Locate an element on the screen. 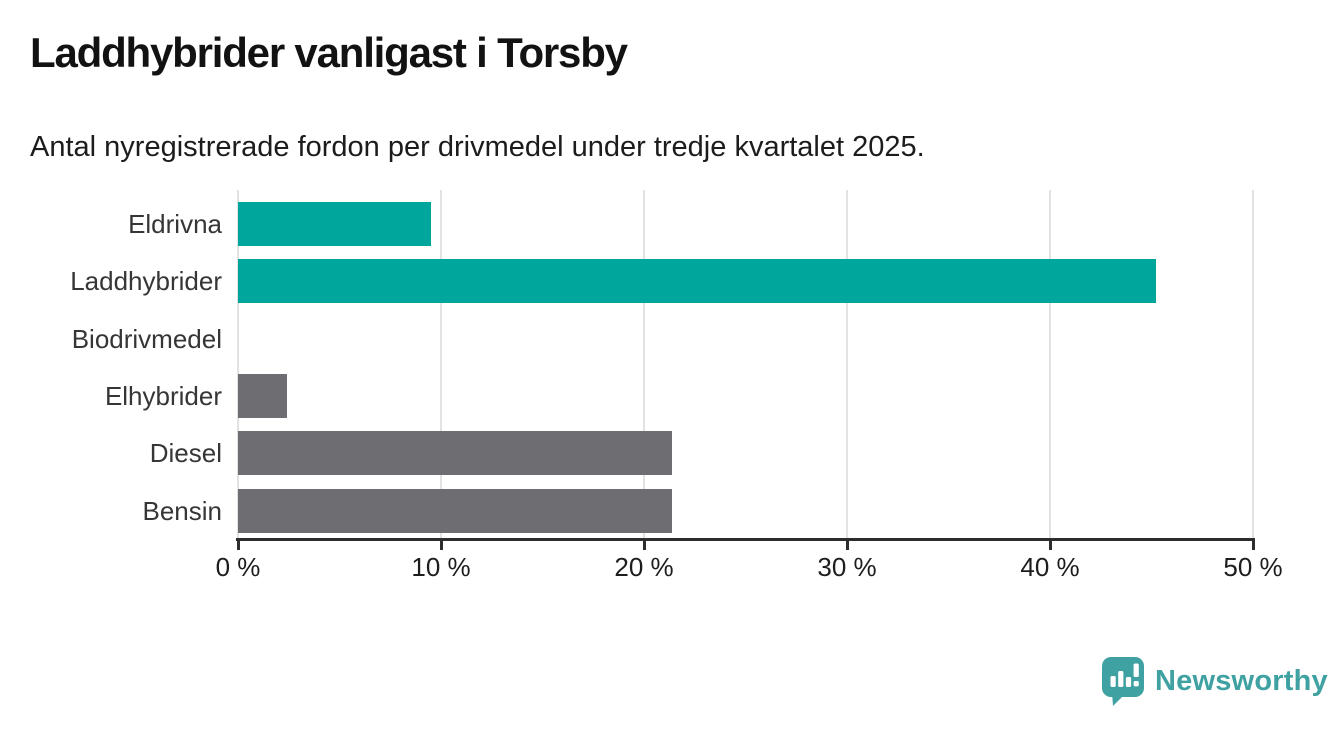 This screenshot has height=733, width=1340. newsworthy-brand: Newsworthy is located at coordinates (1214, 681).